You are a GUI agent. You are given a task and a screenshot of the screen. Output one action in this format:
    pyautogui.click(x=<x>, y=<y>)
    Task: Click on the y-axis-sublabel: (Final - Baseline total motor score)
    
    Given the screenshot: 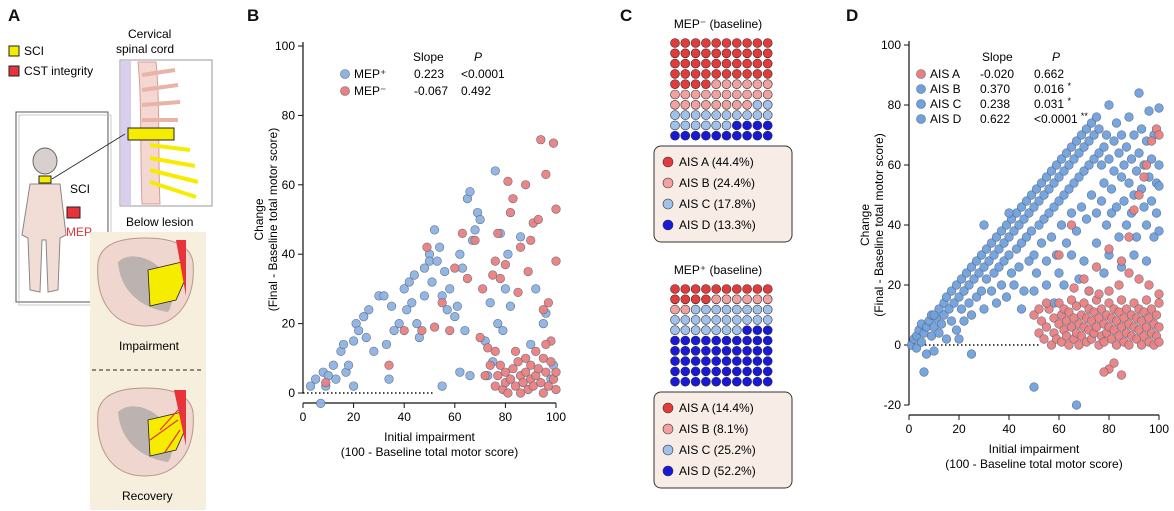 What is the action you would take?
    pyautogui.click(x=273, y=219)
    